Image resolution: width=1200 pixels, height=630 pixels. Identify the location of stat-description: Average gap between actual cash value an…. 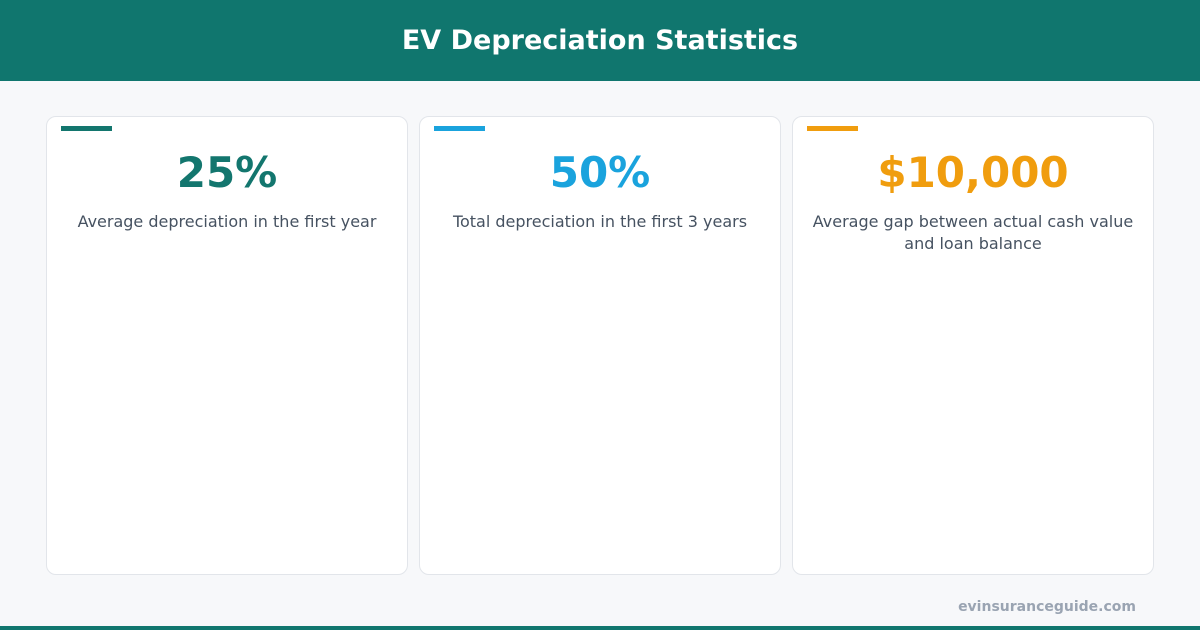
(973, 232).